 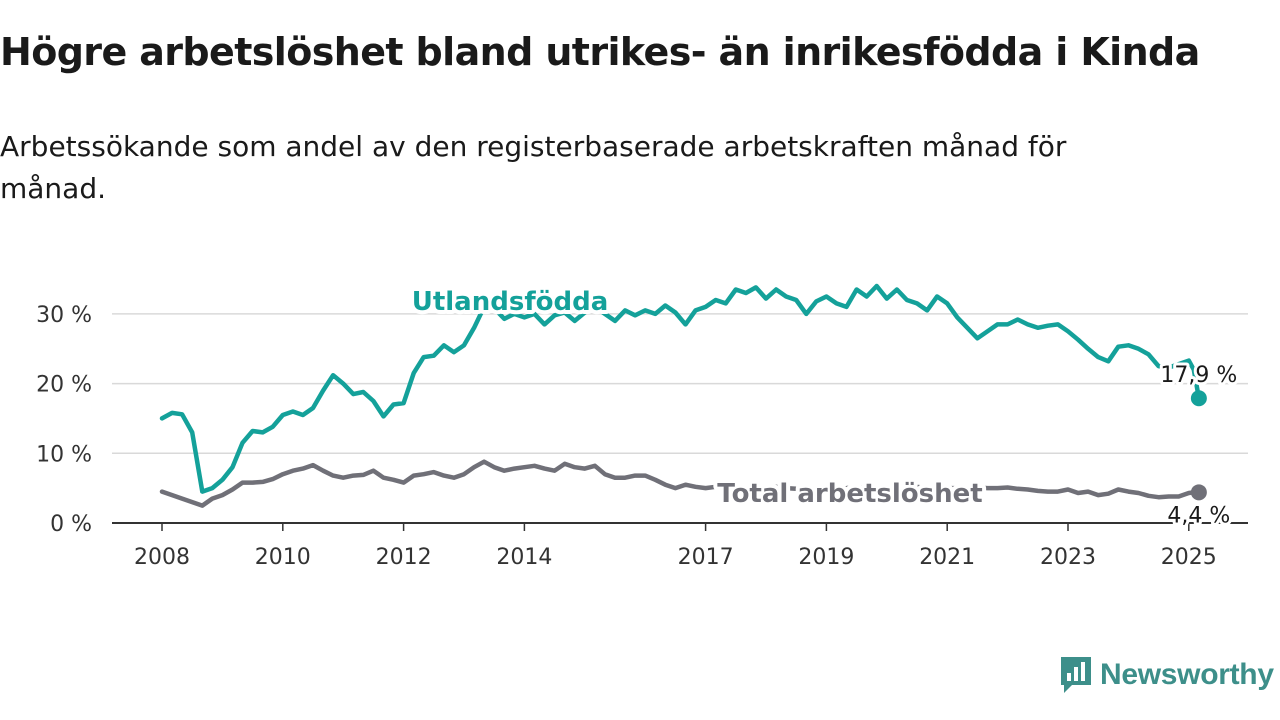 I want to click on x-tick-label: 2019, so click(x=826, y=557).